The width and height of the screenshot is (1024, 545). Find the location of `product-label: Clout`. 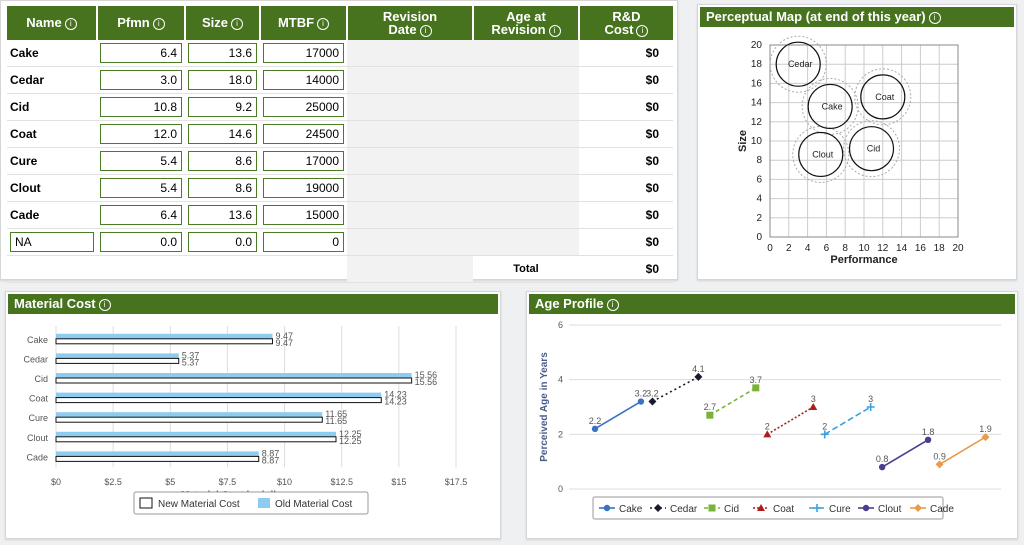

product-label: Clout is located at coordinates (823, 154).